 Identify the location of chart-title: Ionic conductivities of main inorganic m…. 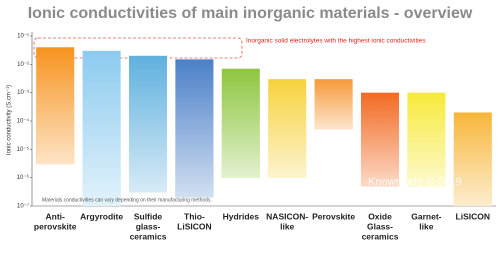
(250, 13).